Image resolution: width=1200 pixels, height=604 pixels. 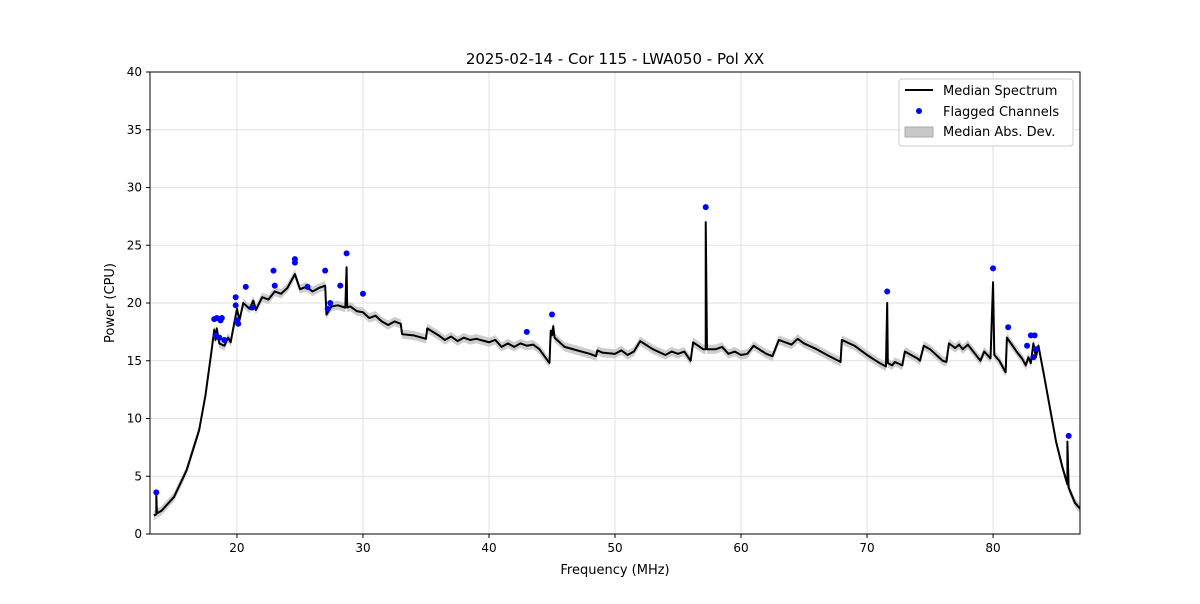 I want to click on x-tick-label: 40, so click(x=488, y=548).